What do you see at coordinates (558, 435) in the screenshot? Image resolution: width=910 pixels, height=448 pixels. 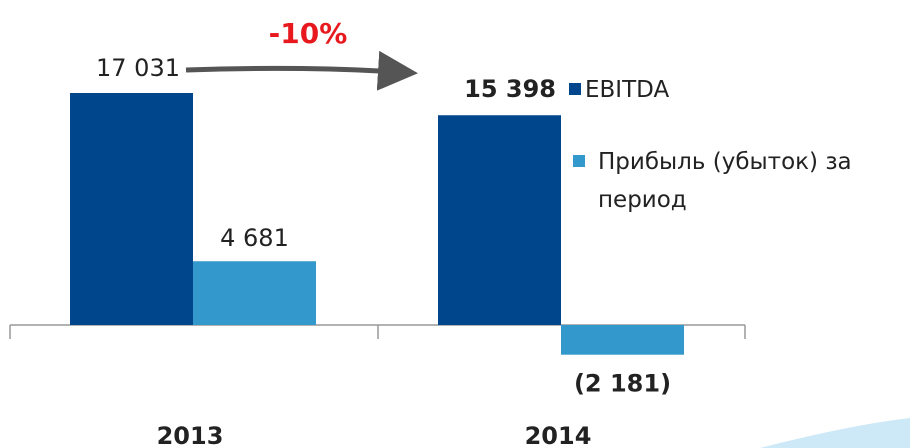 I see `x-tick-label: 2014` at bounding box center [558, 435].